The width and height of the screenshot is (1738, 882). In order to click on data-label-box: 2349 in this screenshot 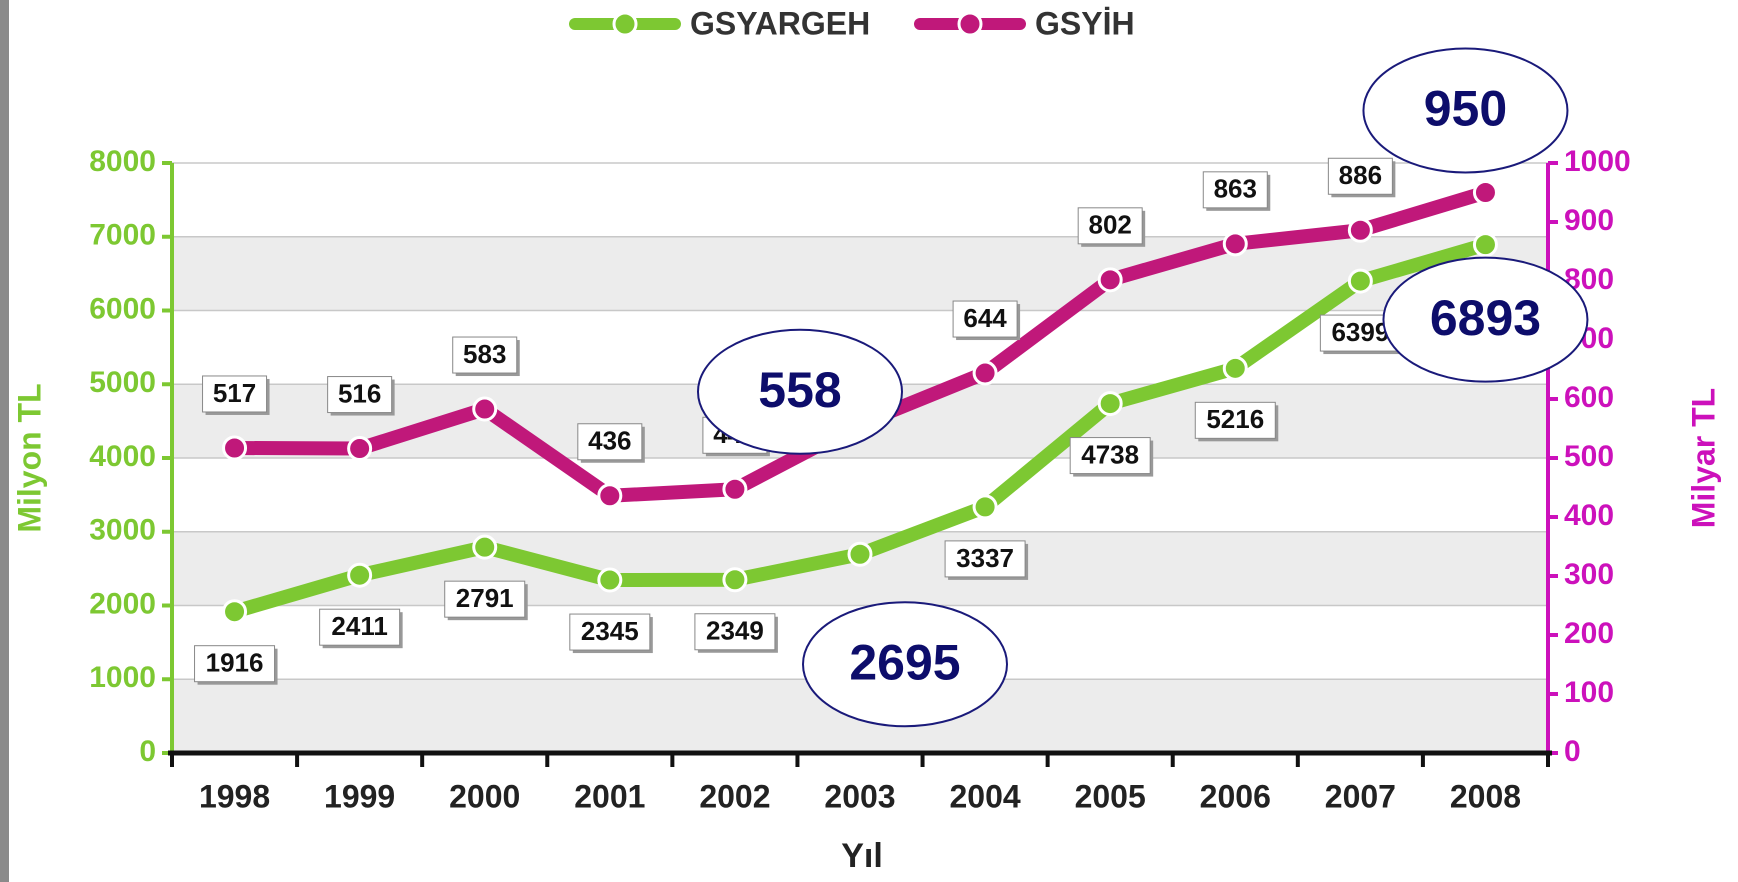, I will do `click(736, 633)`.